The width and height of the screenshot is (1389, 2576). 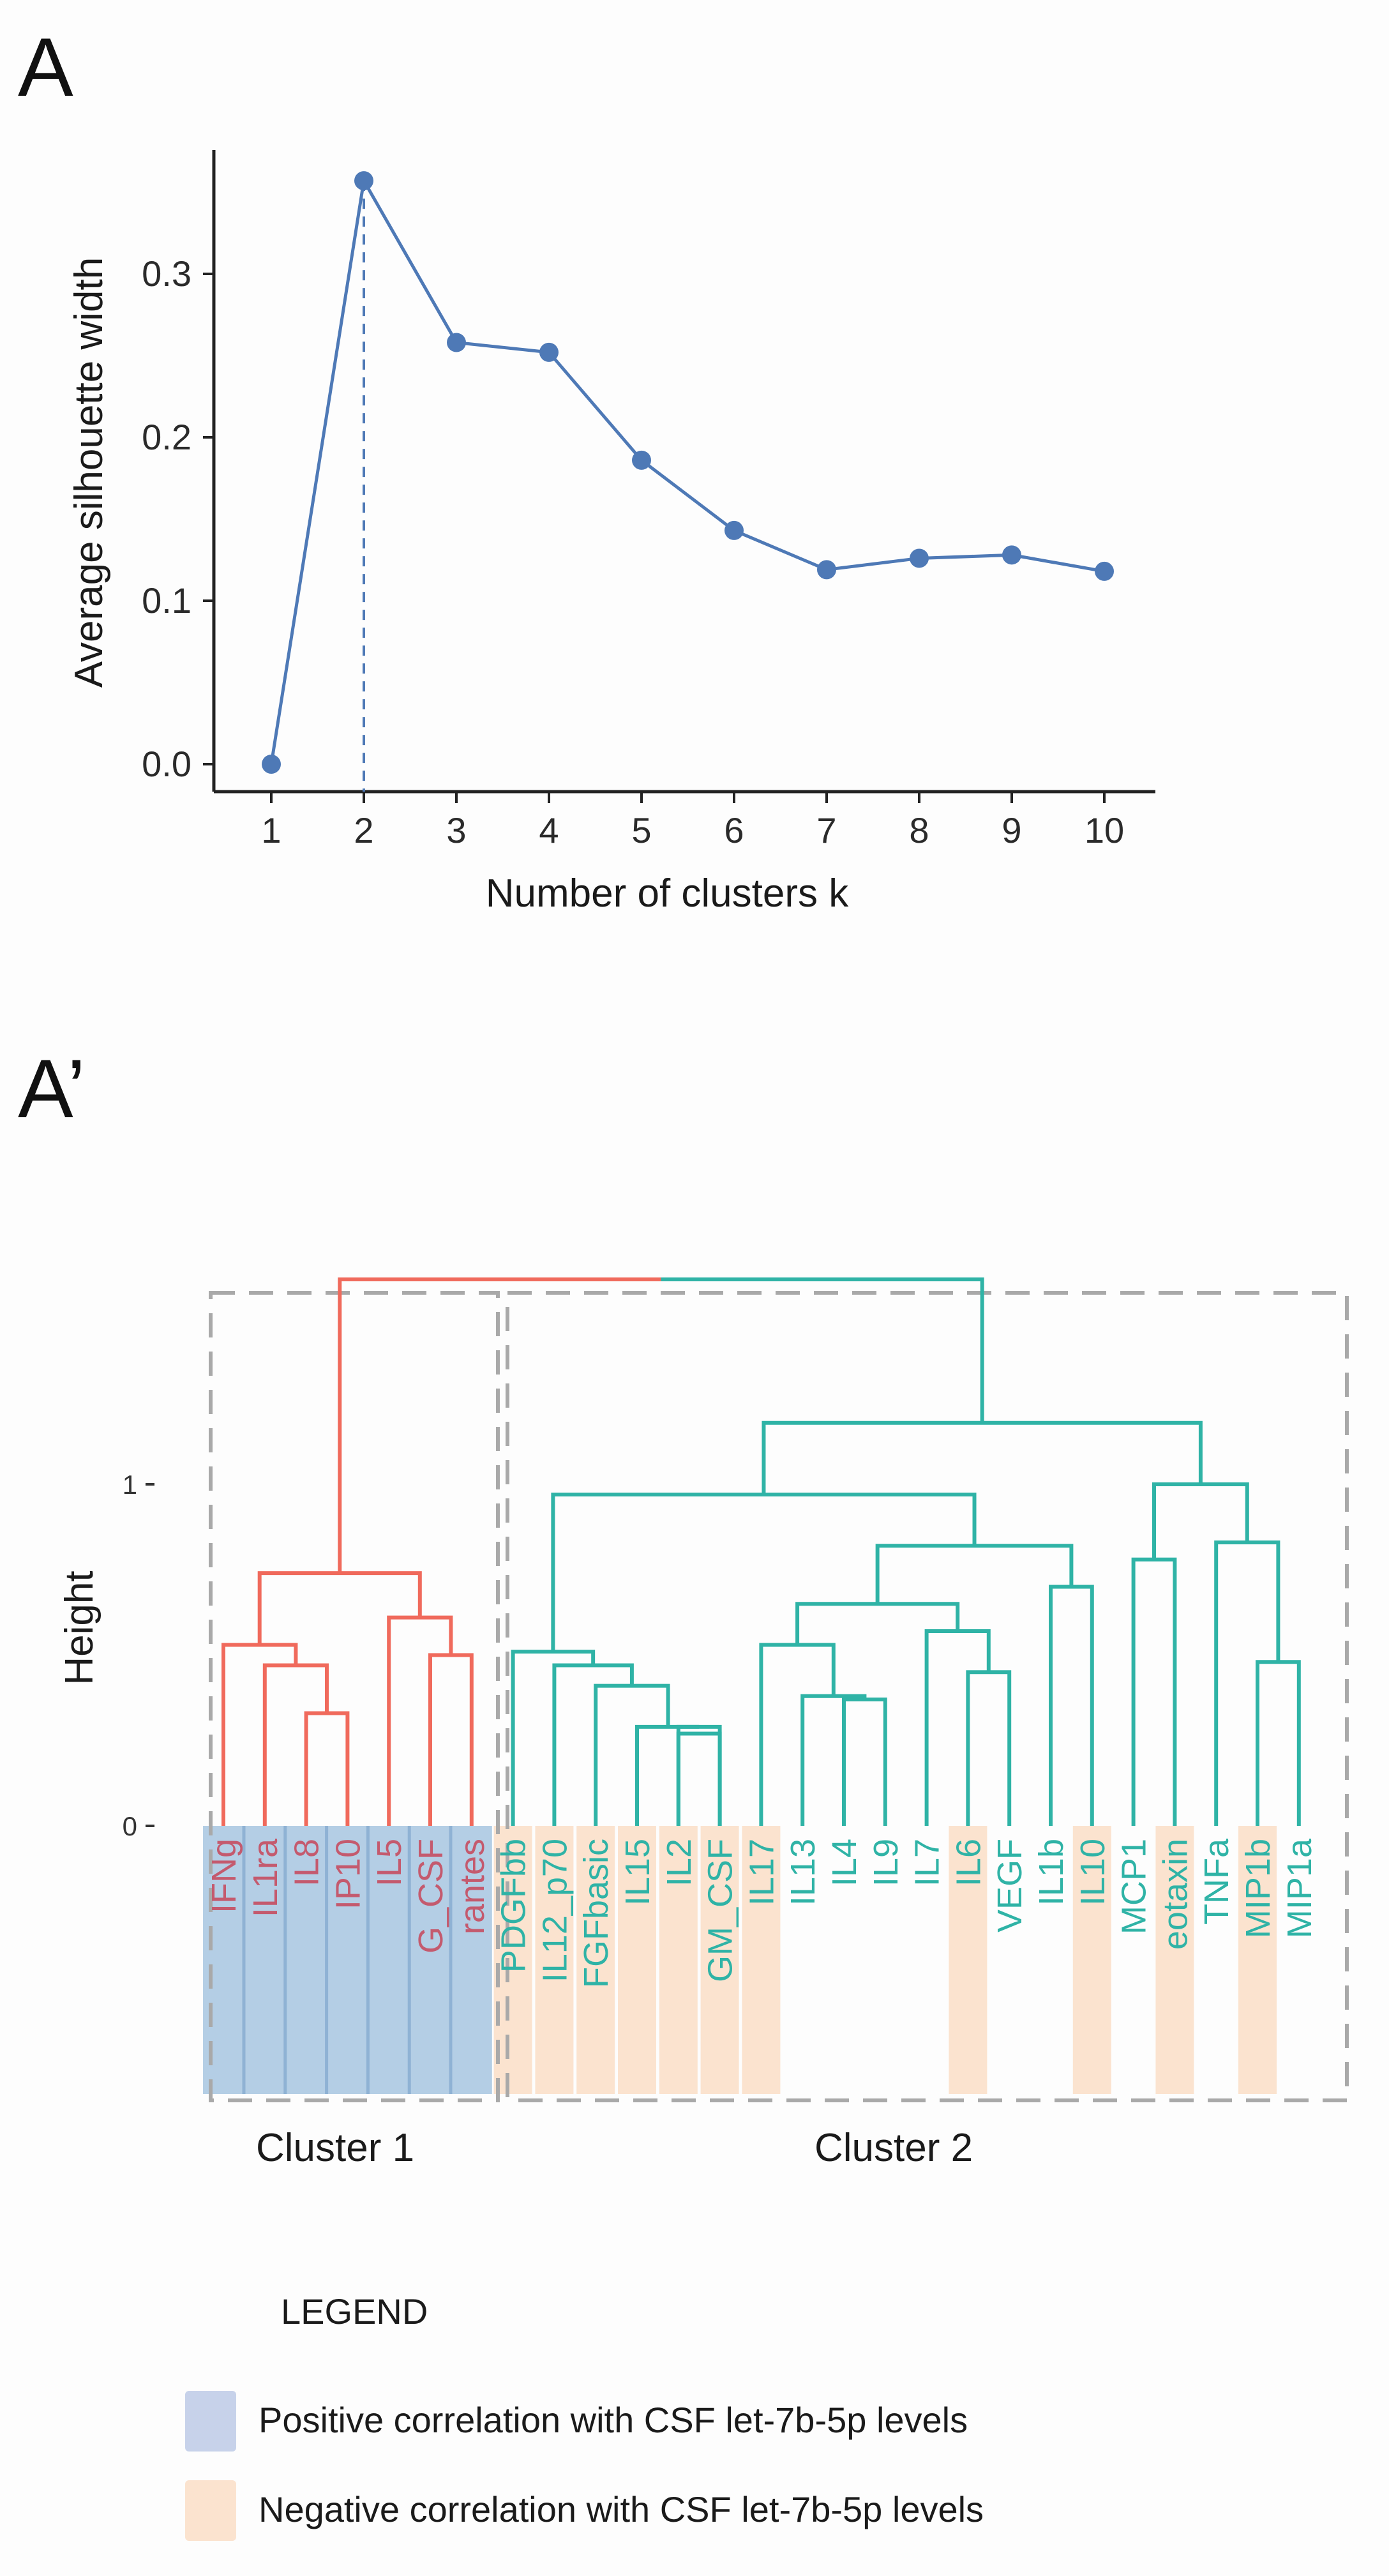 What do you see at coordinates (166, 273) in the screenshot?
I see `y-tick-label: 0.3` at bounding box center [166, 273].